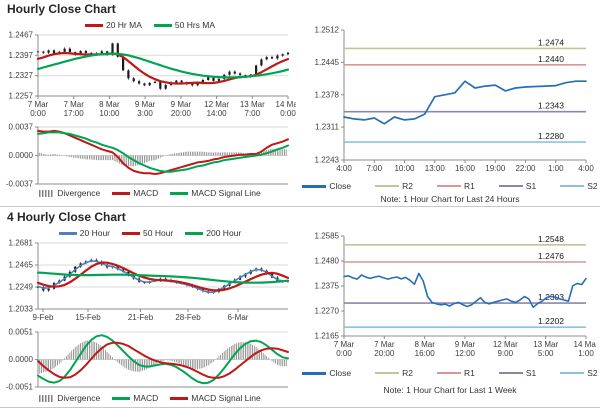 This screenshot has width=600, height=413. I want to click on svg-text: 22:00, so click(525, 168).